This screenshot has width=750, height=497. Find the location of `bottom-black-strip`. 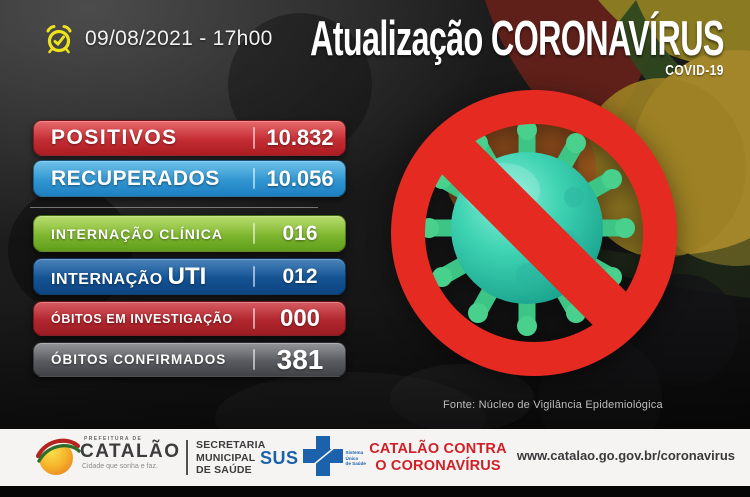

bottom-black-strip is located at coordinates (375, 491).